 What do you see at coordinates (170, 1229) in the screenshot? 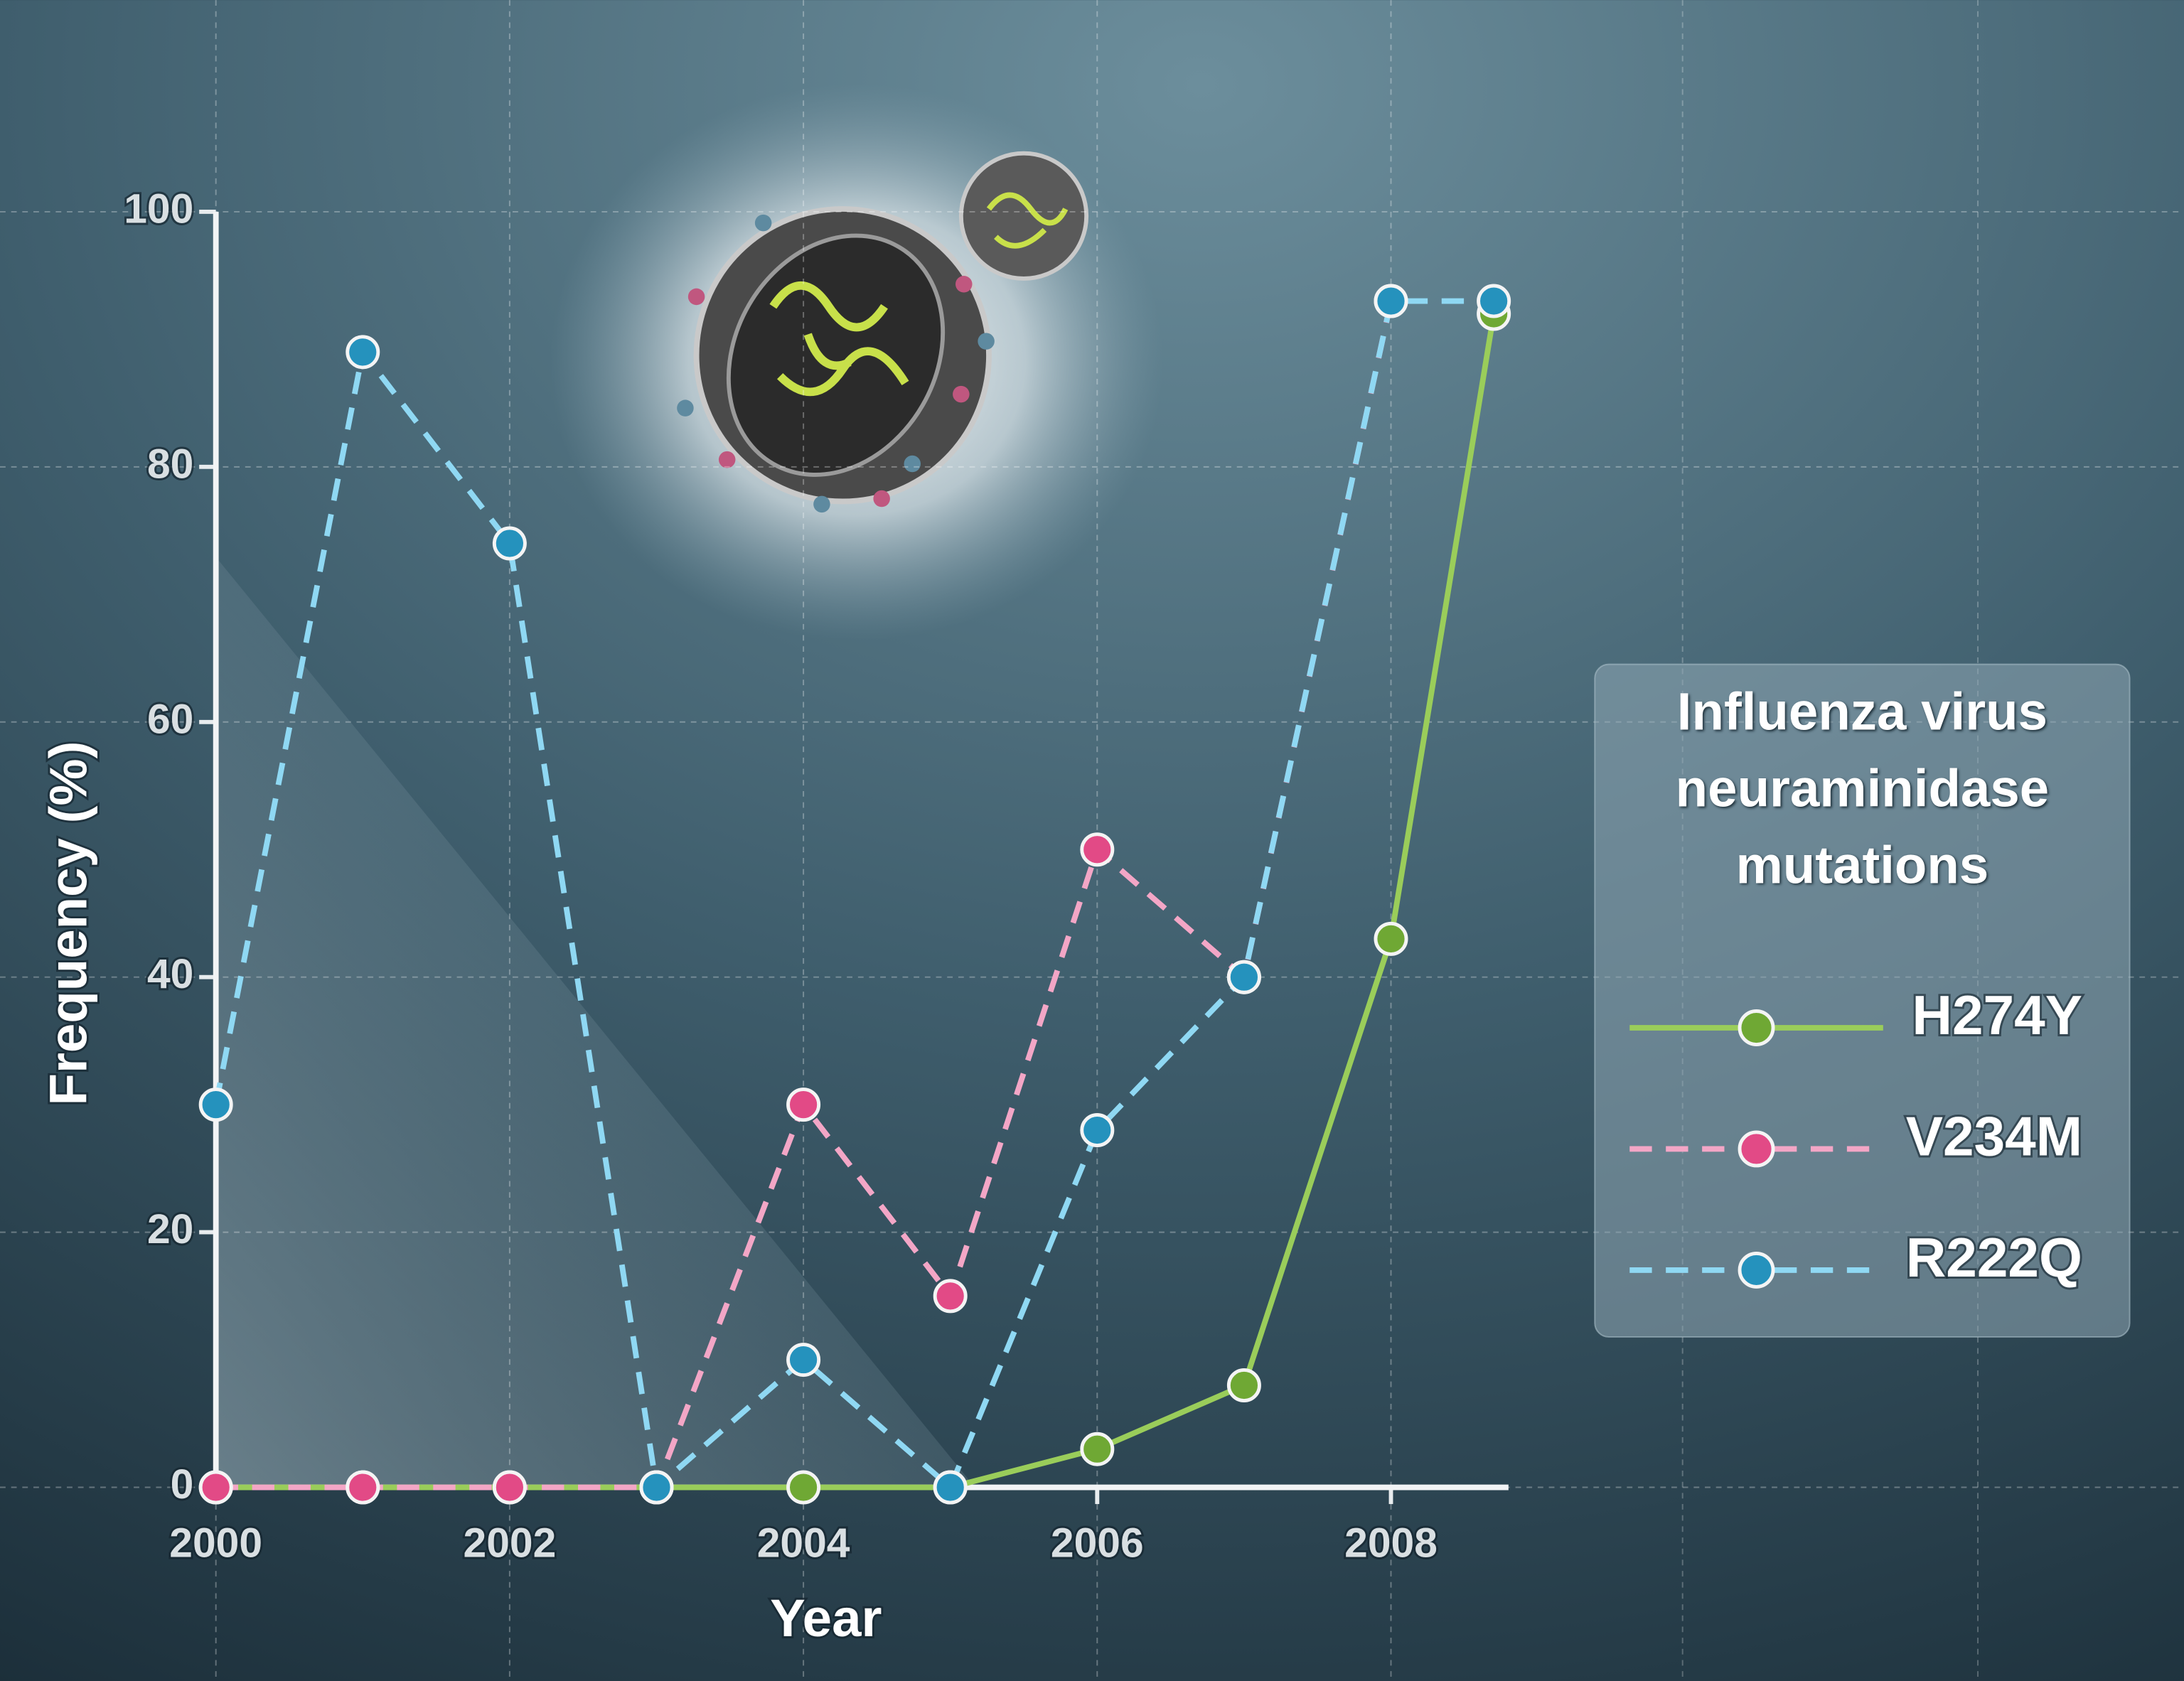
I see `y-tick-label: 20` at bounding box center [170, 1229].